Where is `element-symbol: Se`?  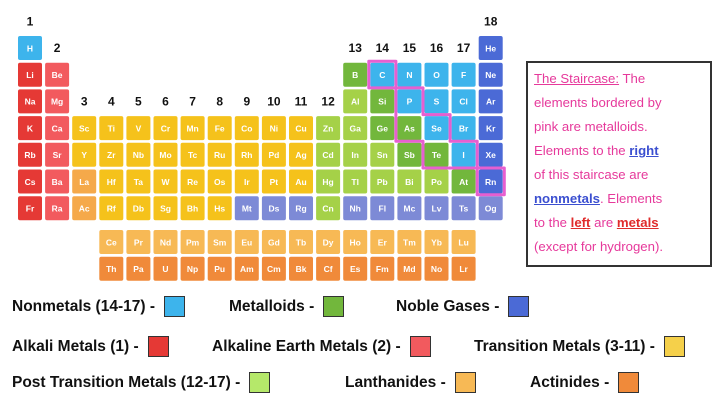 element-symbol: Se is located at coordinates (436, 128).